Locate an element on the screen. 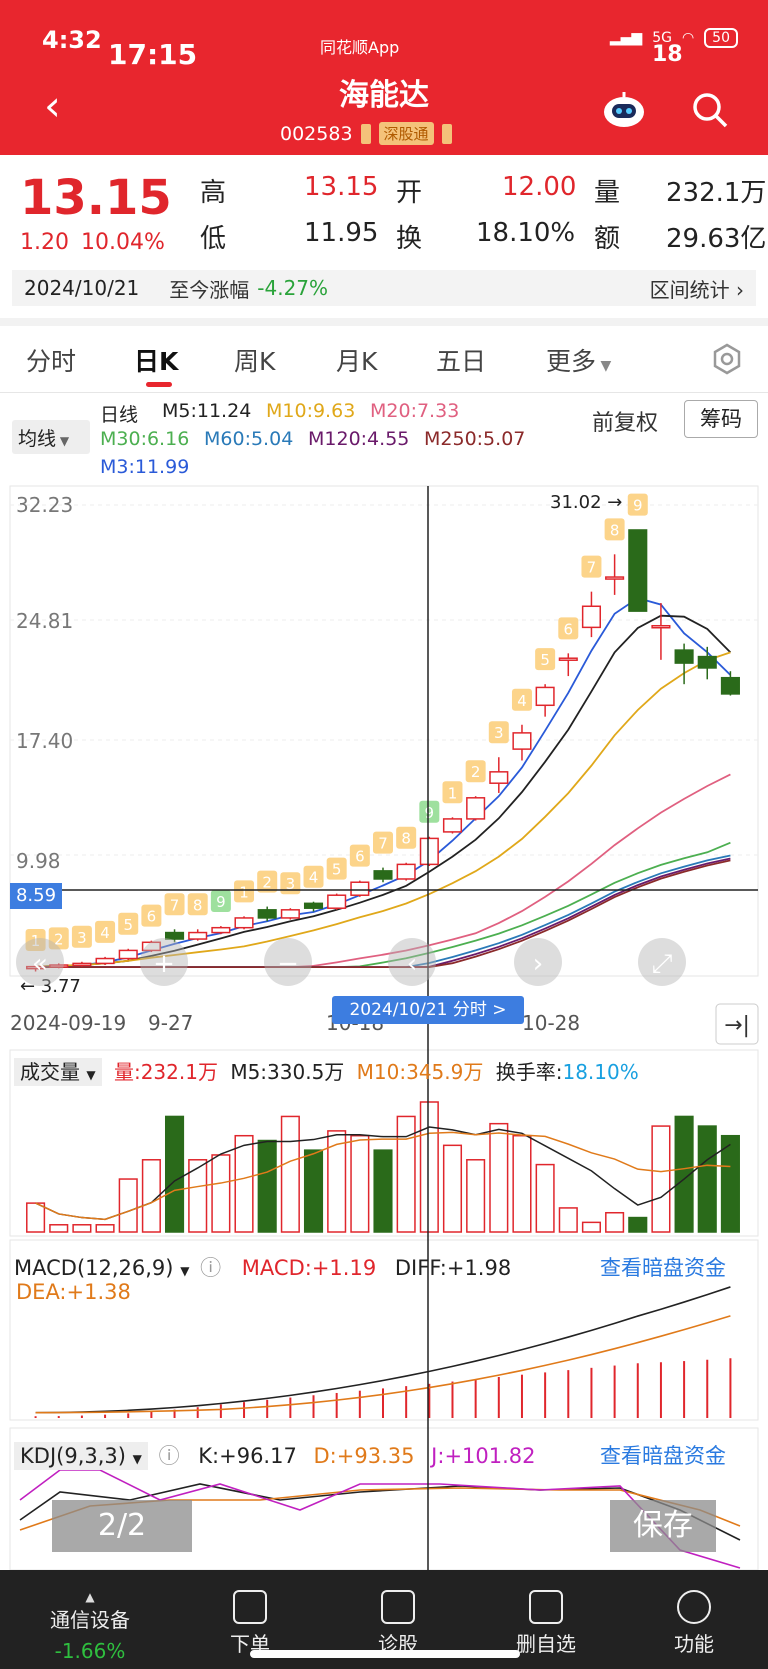 The width and height of the screenshot is (768, 1669). diagnose-button: 诊股 is located at coordinates (398, 1623).